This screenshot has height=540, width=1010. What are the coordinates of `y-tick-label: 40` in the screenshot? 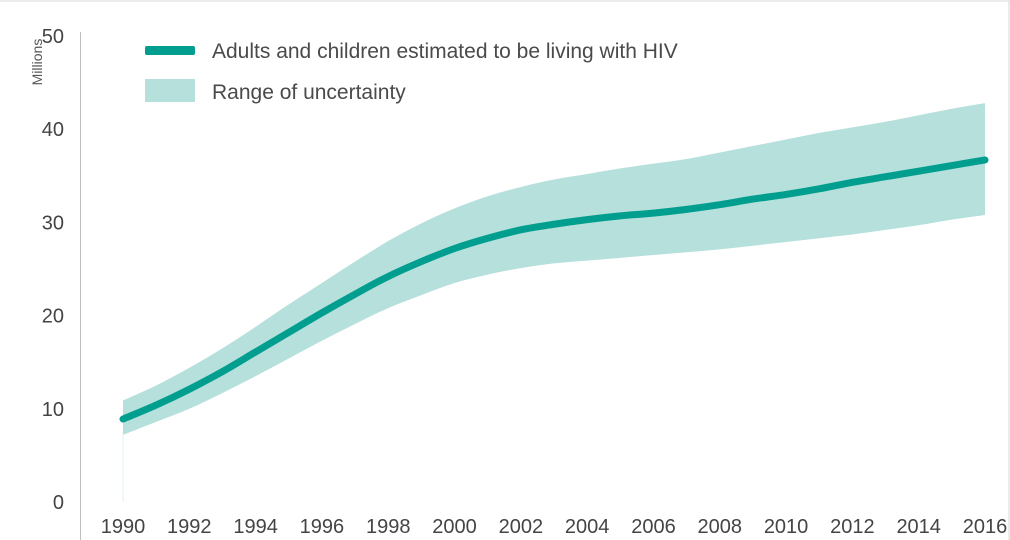 It's located at (53, 130).